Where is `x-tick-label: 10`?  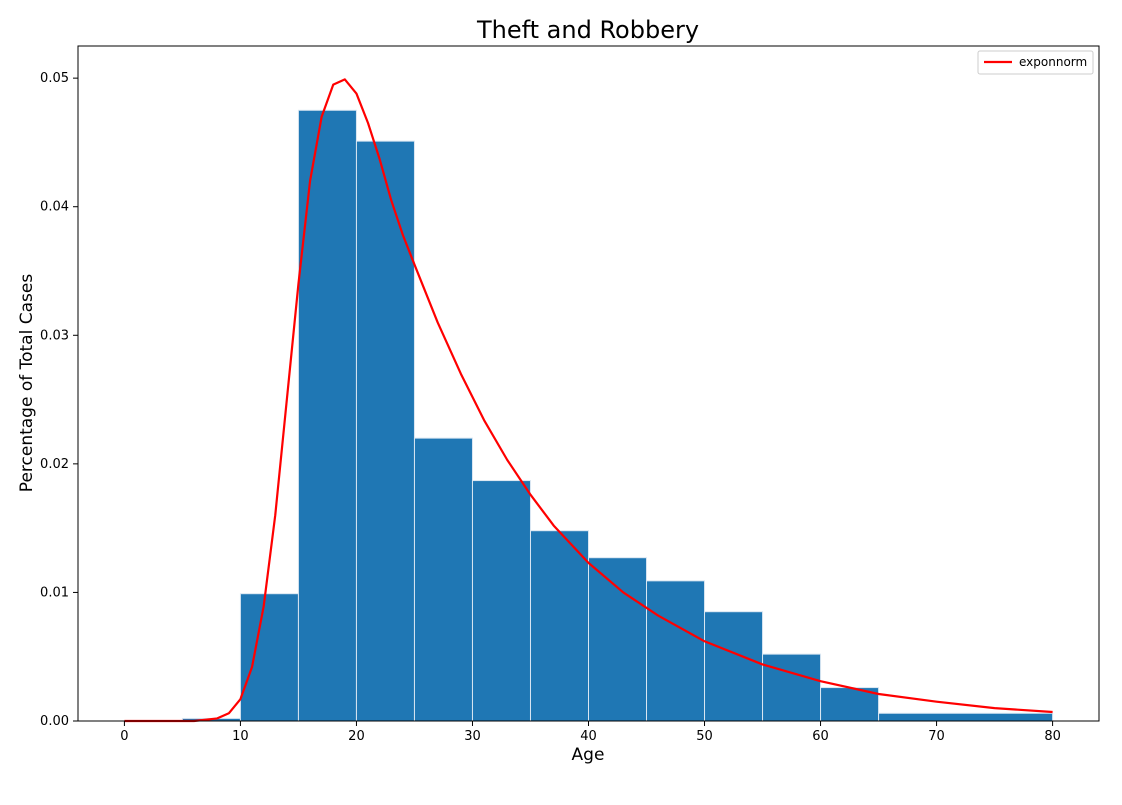 x-tick-label: 10 is located at coordinates (240, 736).